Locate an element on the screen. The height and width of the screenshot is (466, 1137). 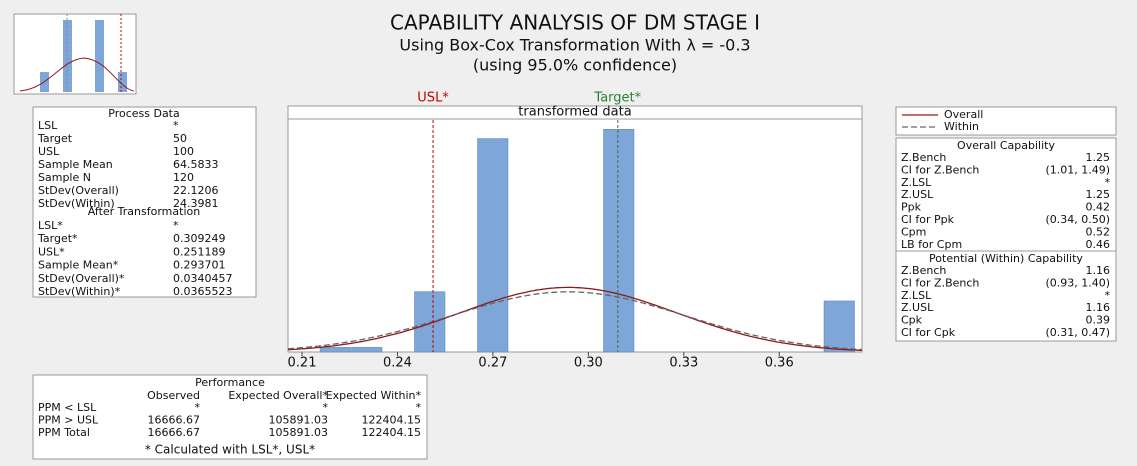
table-heading: After Transformation is located at coordinates (144, 211).